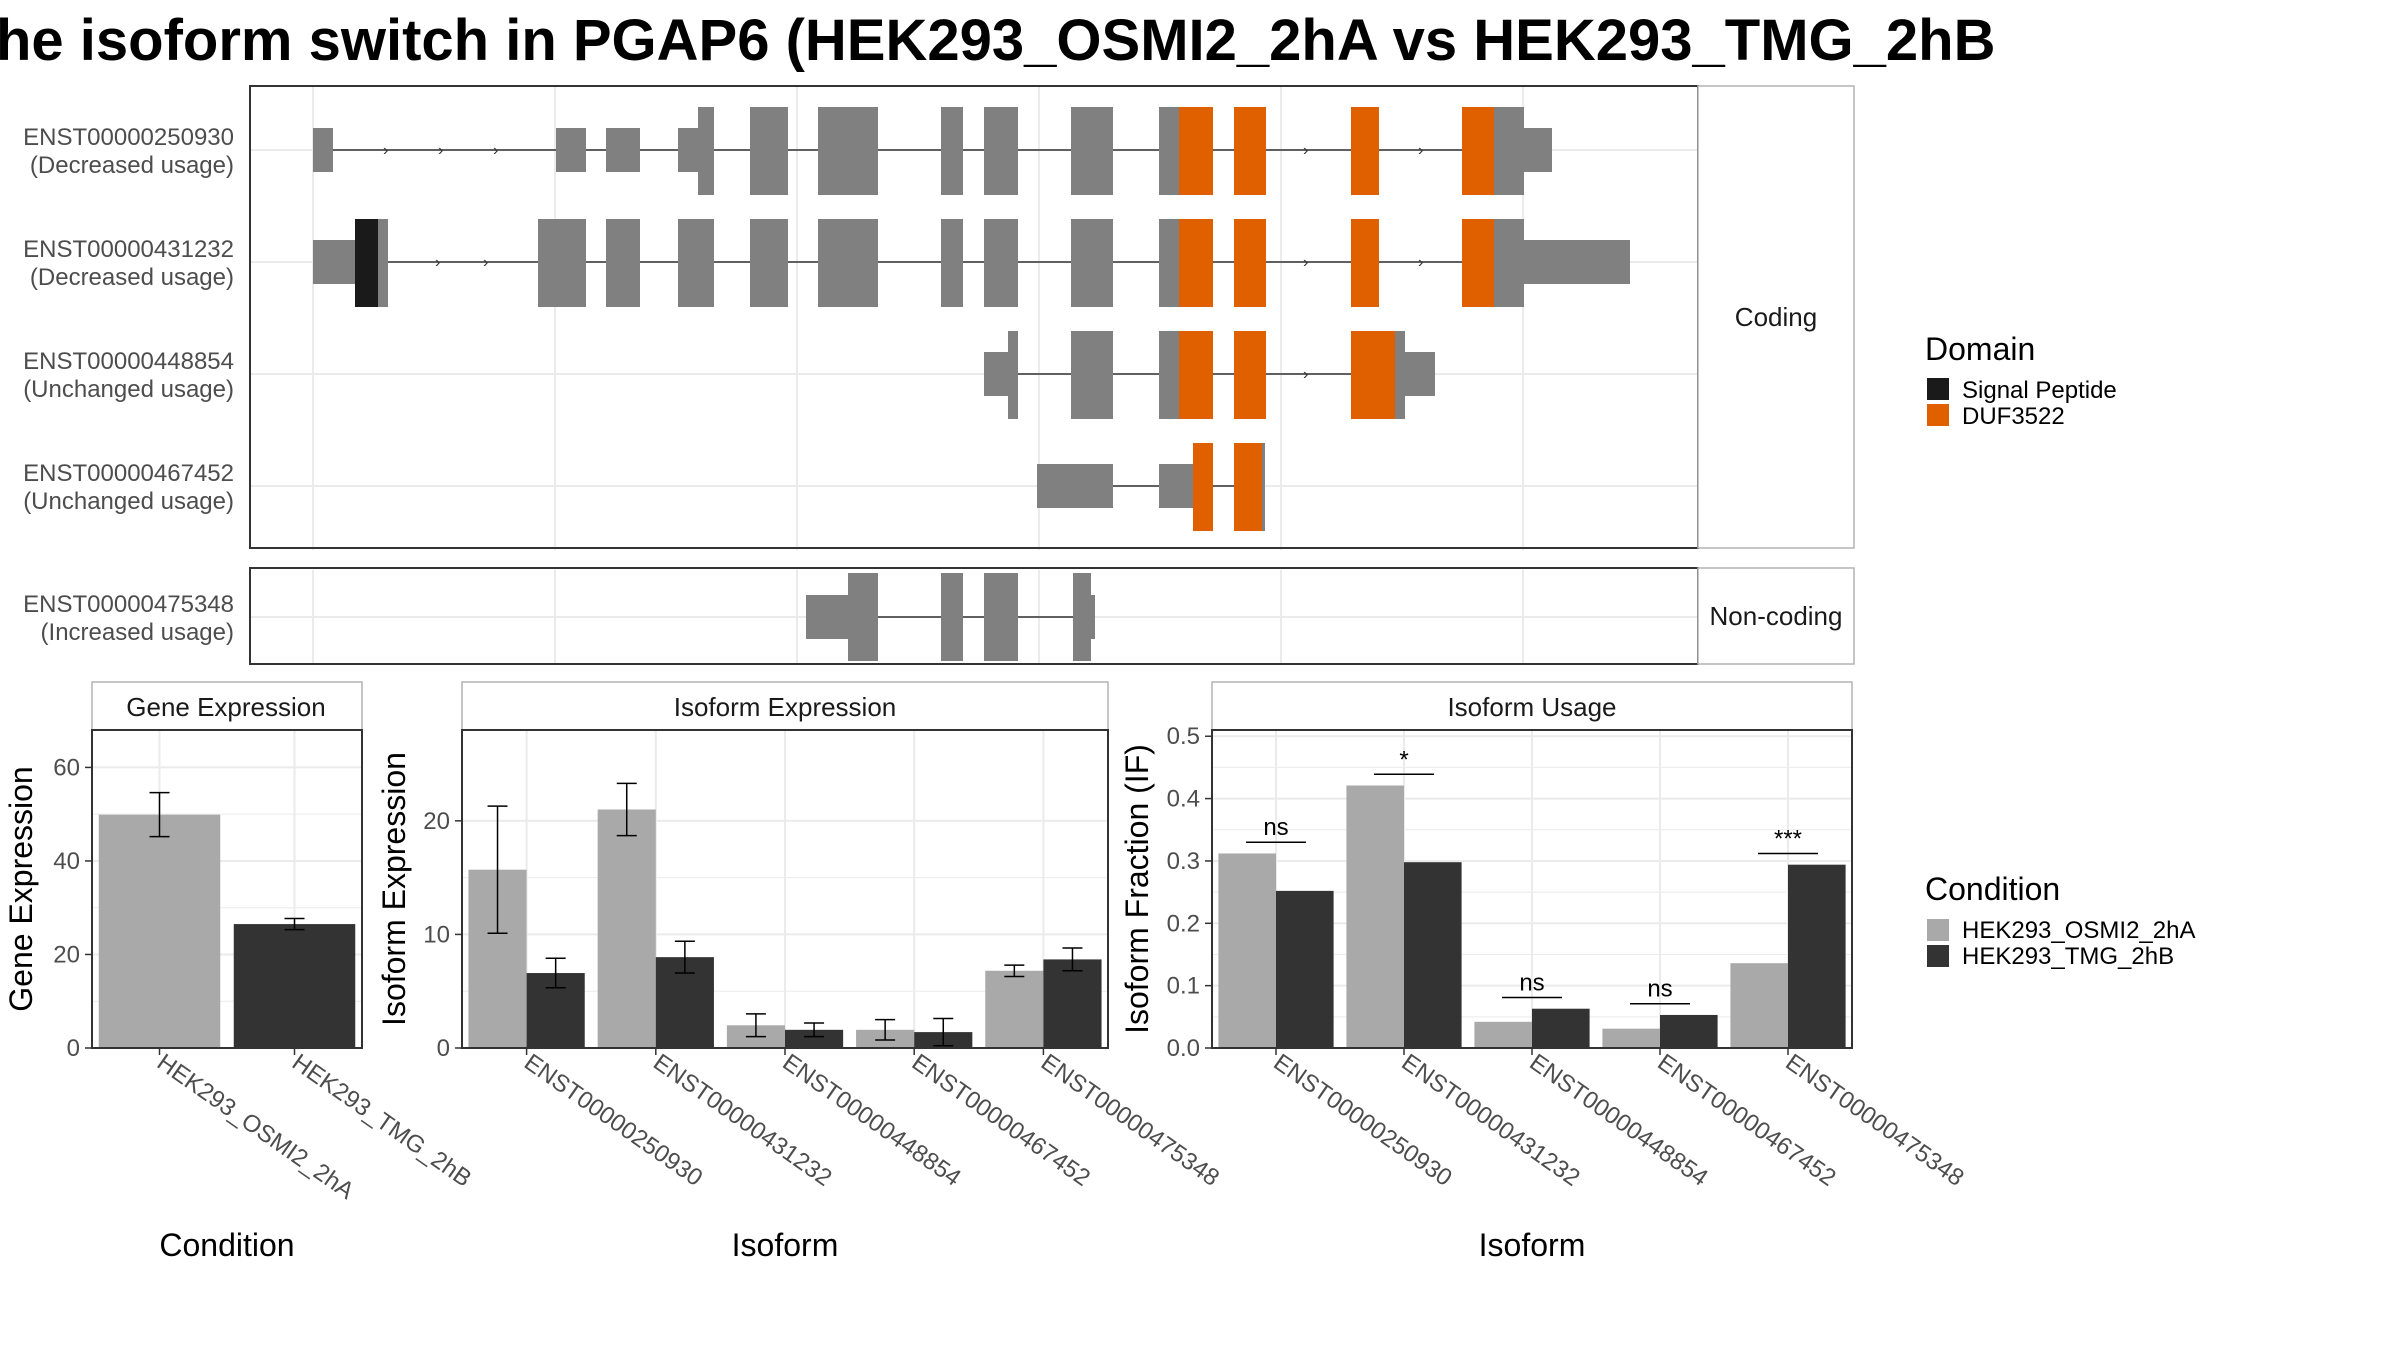 The width and height of the screenshot is (2400, 1350). What do you see at coordinates (2078, 930) in the screenshot?
I see `legend-label-cond-a: HEK293_OSMI2_2hA` at bounding box center [2078, 930].